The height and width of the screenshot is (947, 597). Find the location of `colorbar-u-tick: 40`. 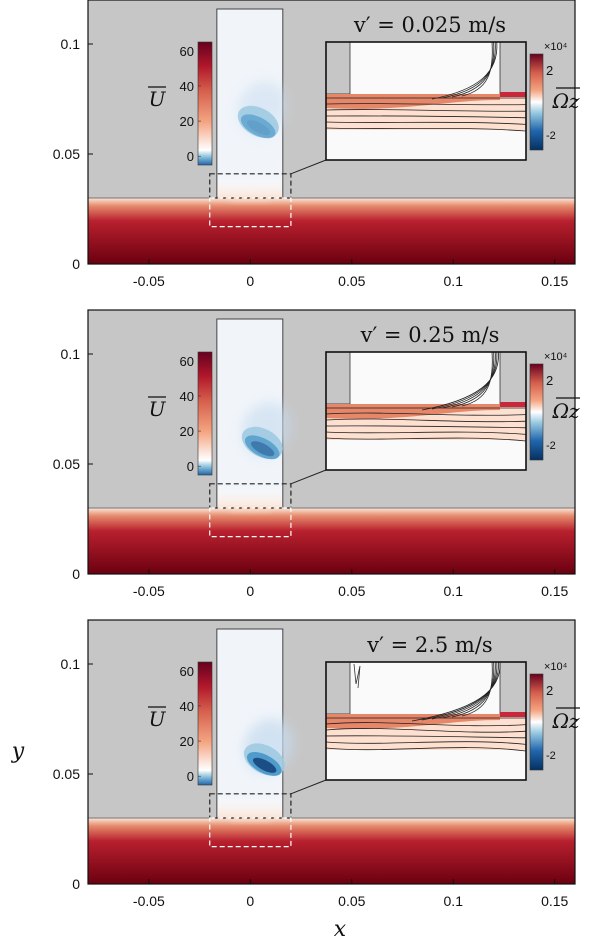

colorbar-u-tick: 40 is located at coordinates (187, 706).